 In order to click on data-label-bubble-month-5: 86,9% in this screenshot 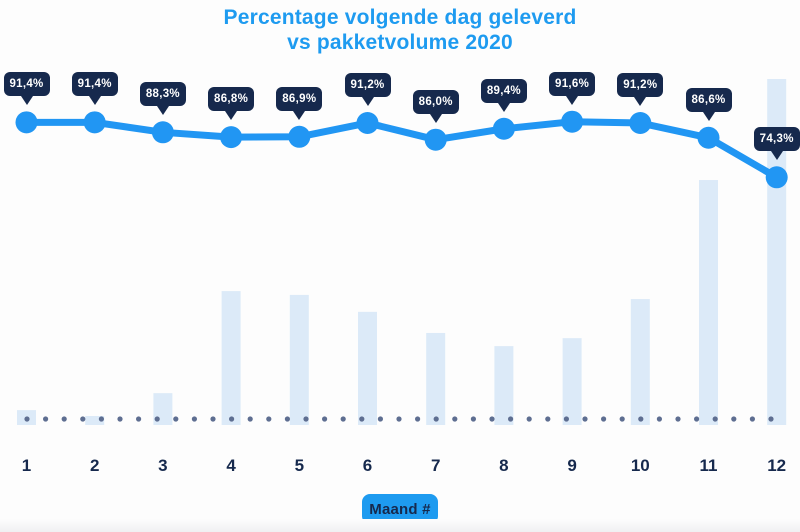, I will do `click(299, 103)`.